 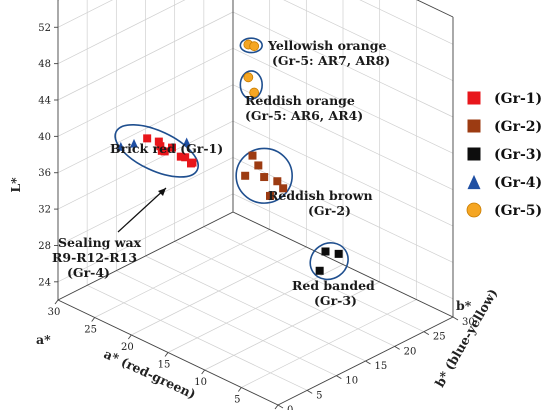 I want to click on annotation-line: (Gr-4), so click(x=88, y=272).